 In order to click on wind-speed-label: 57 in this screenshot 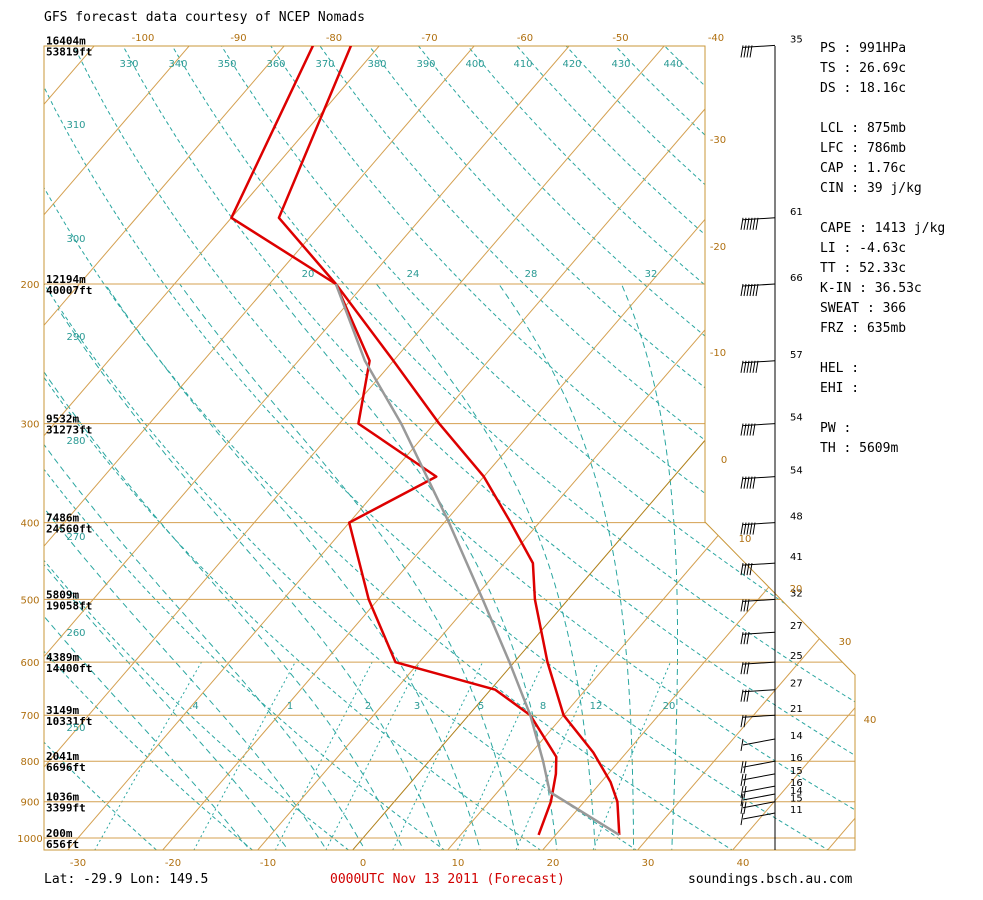, I will do `click(796, 355)`.